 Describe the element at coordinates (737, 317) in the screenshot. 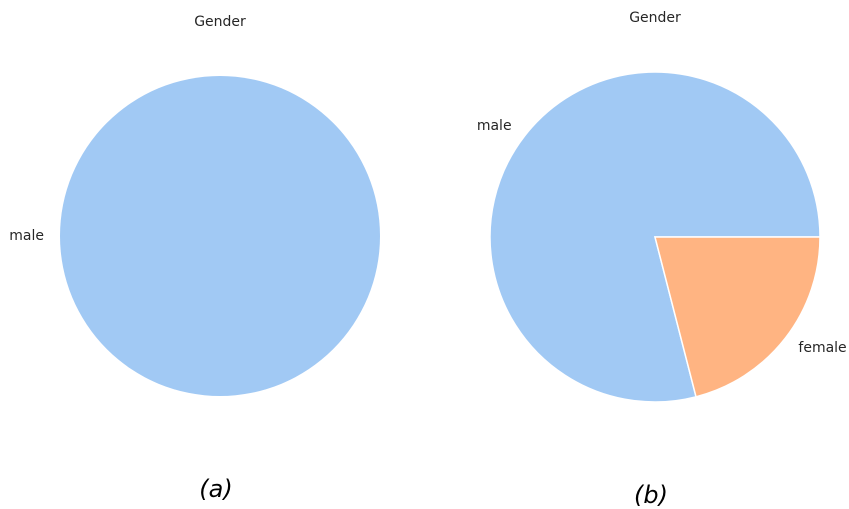

I see `pie-slice` at that location.